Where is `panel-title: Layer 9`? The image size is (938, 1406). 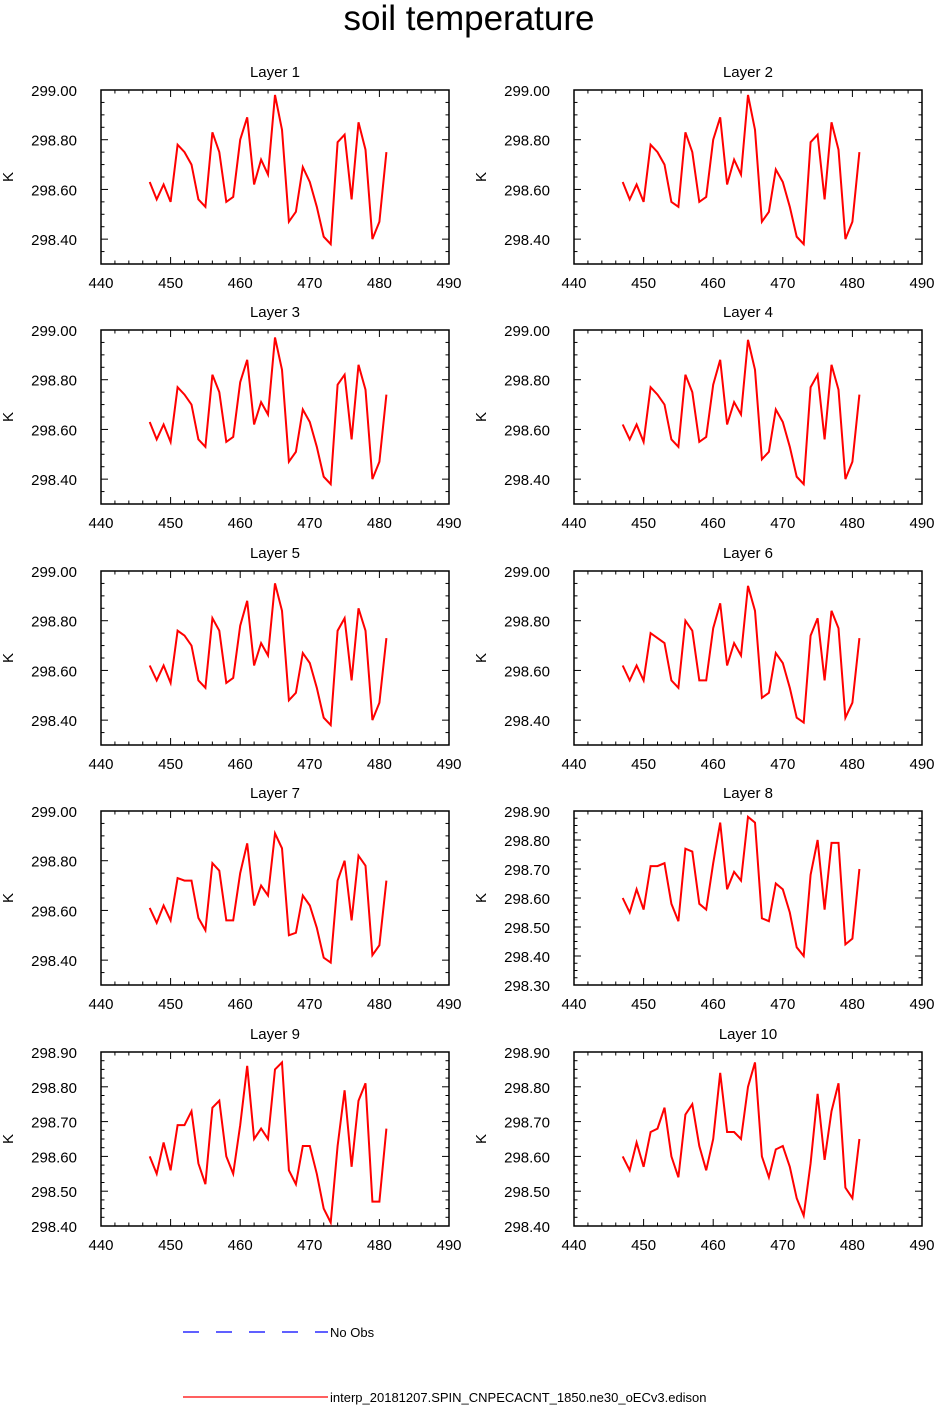 panel-title: Layer 9 is located at coordinates (275, 1034).